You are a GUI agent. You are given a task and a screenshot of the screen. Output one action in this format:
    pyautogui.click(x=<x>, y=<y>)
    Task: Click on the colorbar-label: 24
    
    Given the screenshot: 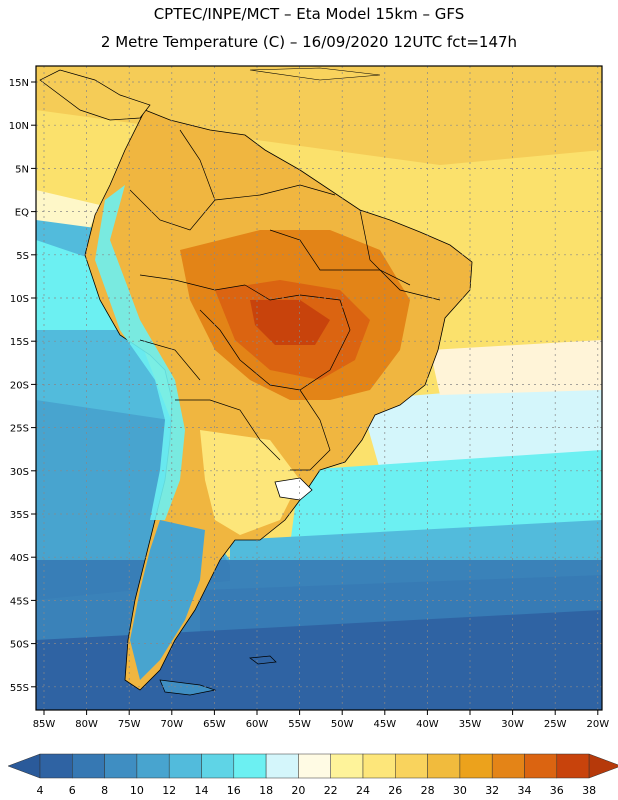 What is the action you would take?
    pyautogui.click(x=363, y=790)
    